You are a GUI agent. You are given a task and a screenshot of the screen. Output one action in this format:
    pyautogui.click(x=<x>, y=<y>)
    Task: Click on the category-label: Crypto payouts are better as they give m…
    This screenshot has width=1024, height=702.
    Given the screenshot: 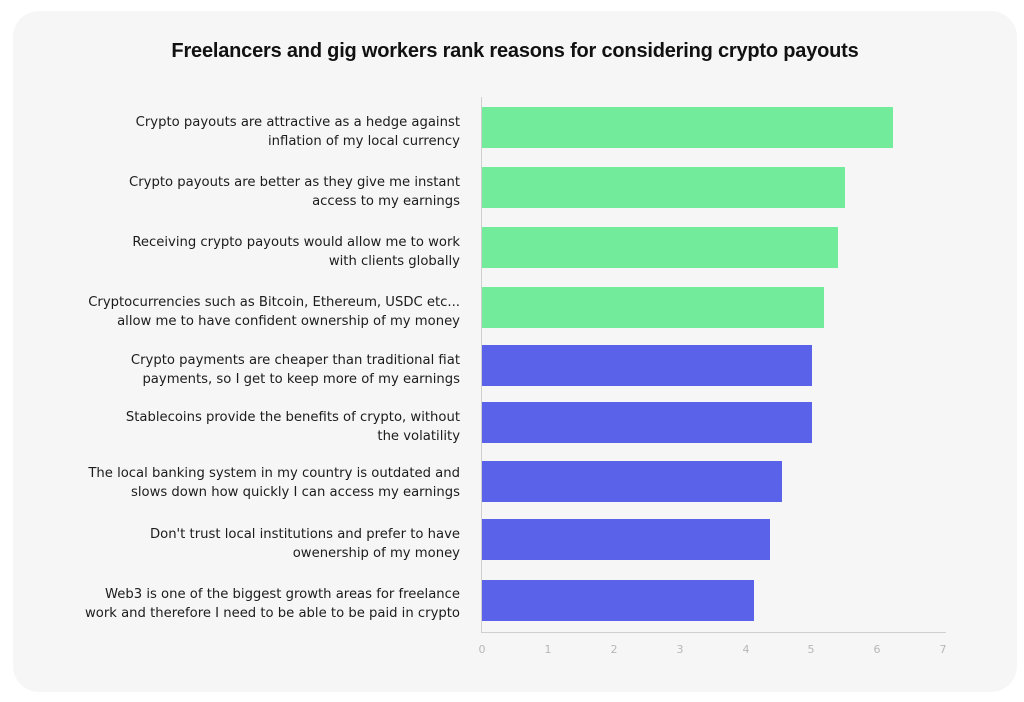 What is the action you would take?
    pyautogui.click(x=294, y=192)
    